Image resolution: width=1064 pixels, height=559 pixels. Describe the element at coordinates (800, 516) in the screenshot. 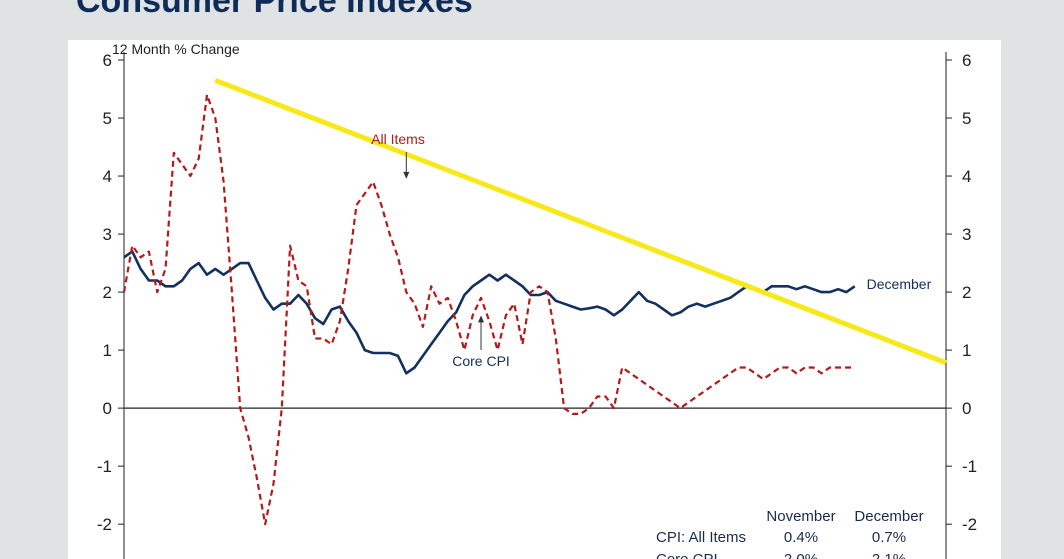

I see `table-header: November` at that location.